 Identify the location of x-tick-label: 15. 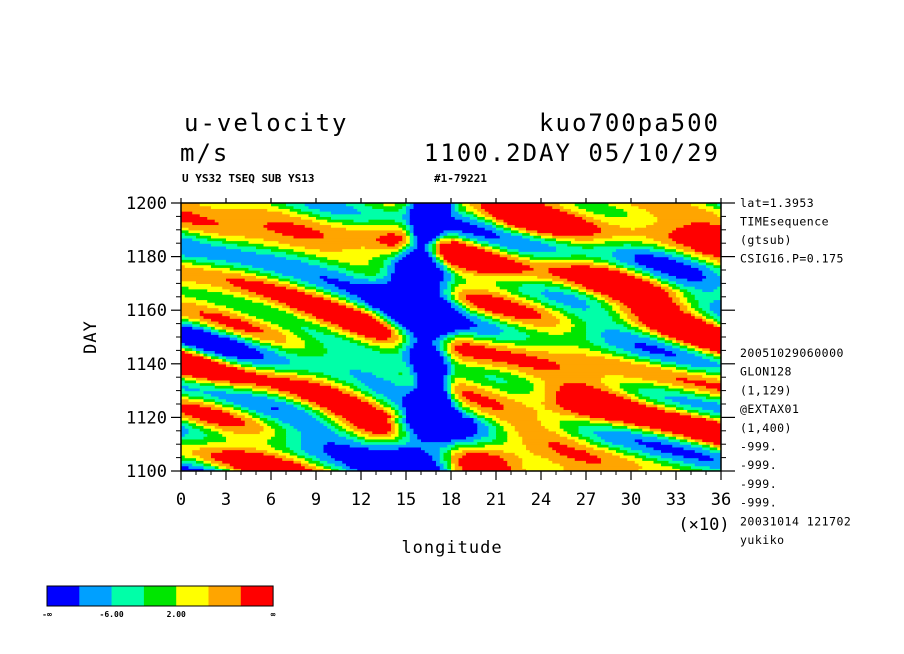
(406, 500).